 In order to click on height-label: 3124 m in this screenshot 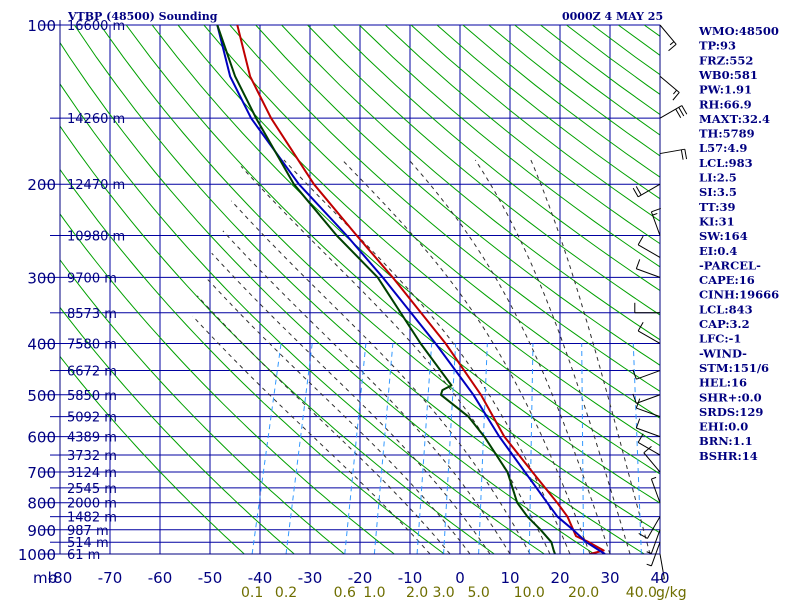, I will do `click(92, 473)`.